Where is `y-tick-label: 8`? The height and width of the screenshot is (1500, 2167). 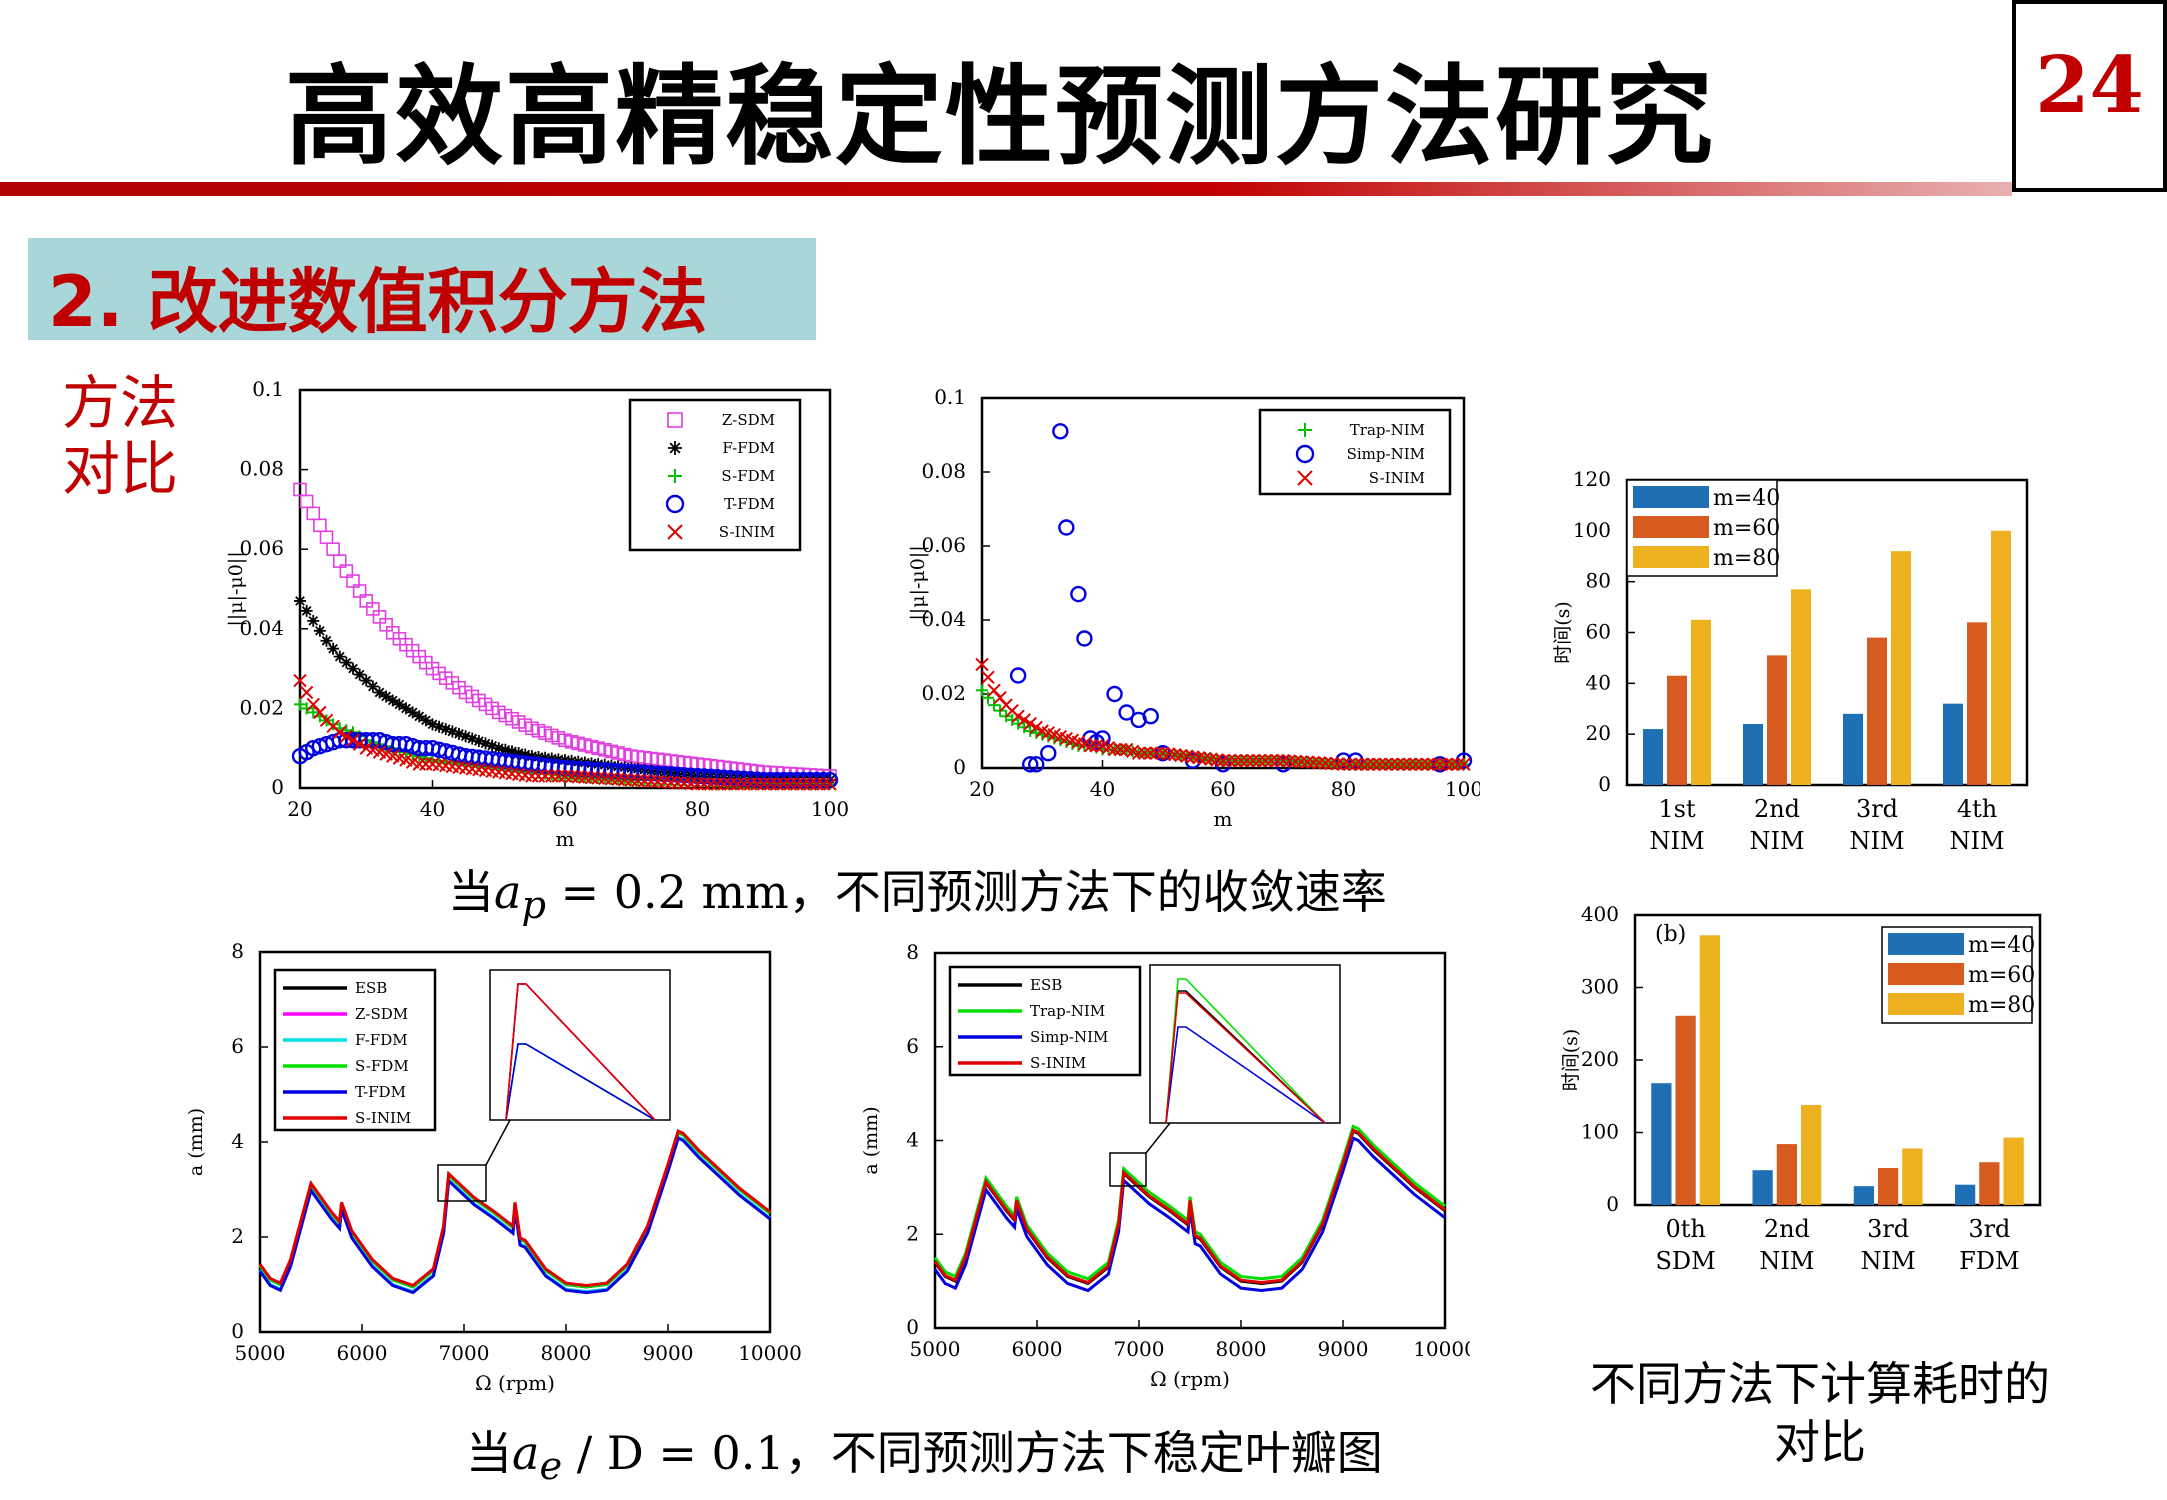
y-tick-label: 8 is located at coordinates (912, 952).